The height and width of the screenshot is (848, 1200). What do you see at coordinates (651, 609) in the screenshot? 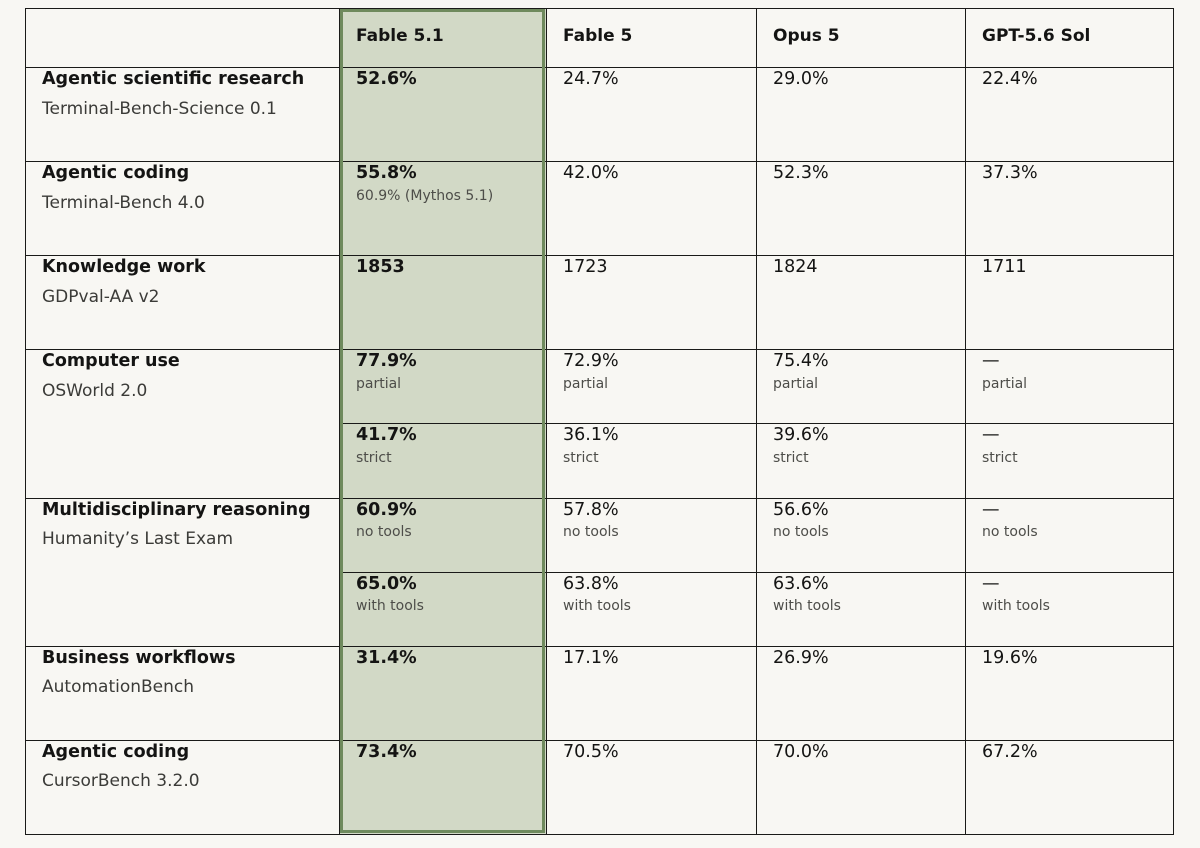
I see `score-cell: 63.8% with tools` at bounding box center [651, 609].